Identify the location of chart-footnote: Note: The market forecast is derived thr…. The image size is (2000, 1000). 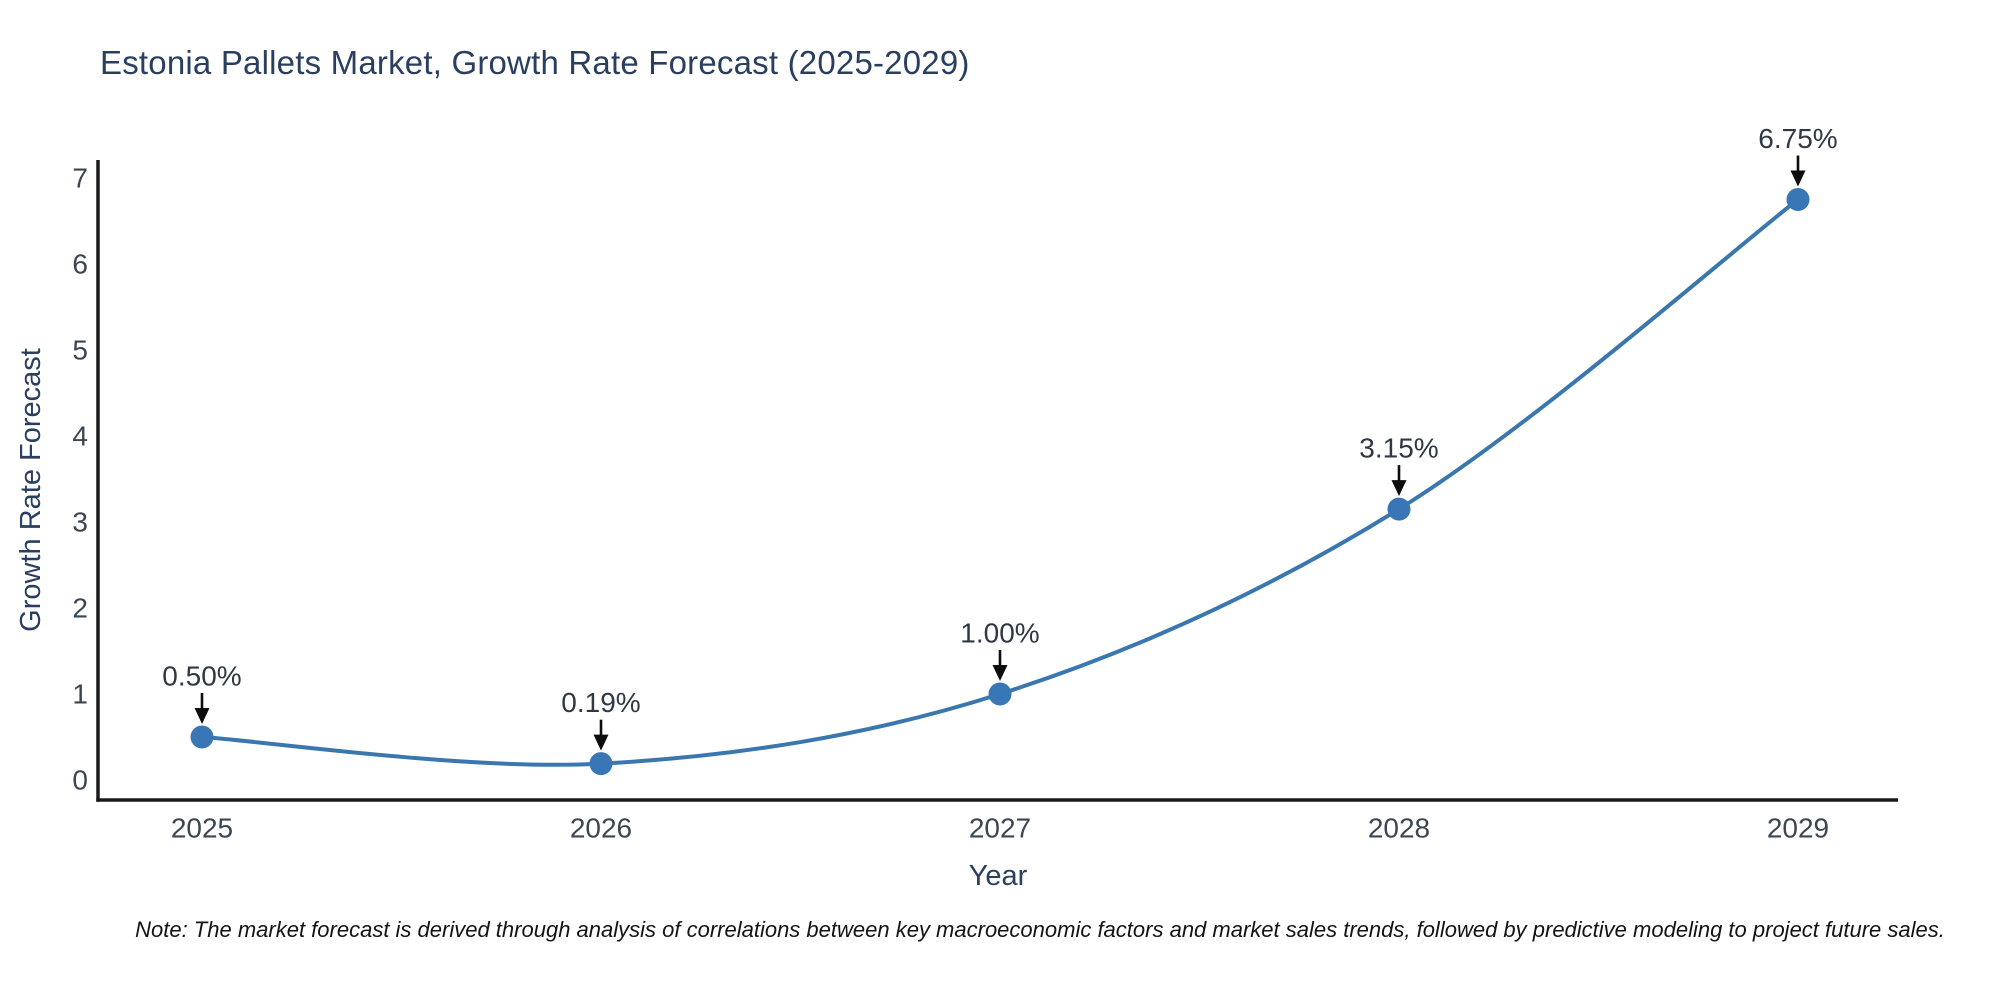
(1040, 929).